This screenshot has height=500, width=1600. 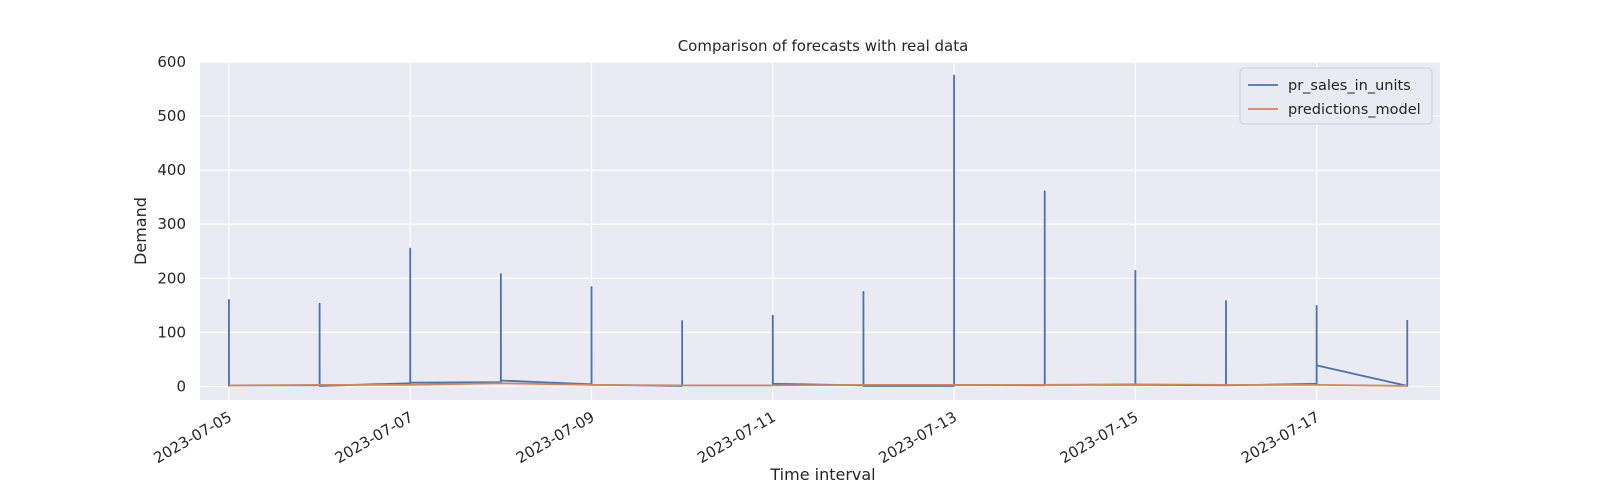 What do you see at coordinates (918, 437) in the screenshot?
I see `x-tick-label: 2023-07-13` at bounding box center [918, 437].